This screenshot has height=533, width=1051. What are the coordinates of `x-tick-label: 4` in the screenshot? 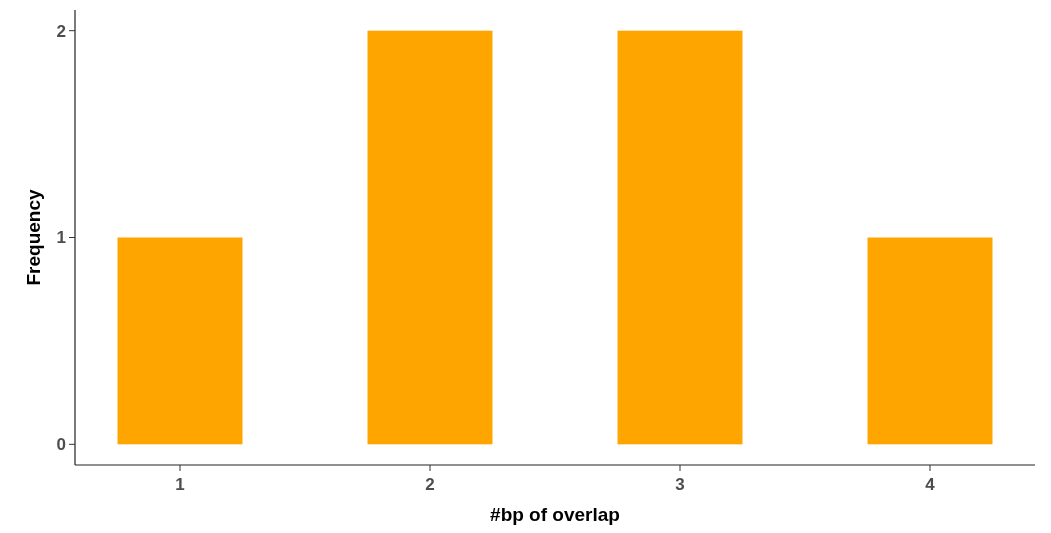 It's located at (930, 484).